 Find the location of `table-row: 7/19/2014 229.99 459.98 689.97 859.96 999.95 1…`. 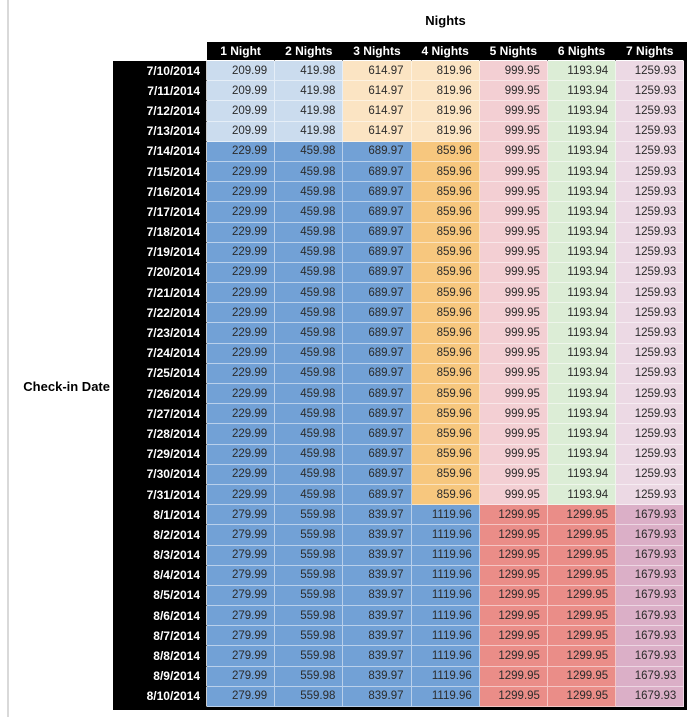

table-row: 7/19/2014 229.99 459.98 689.97 859.96 999.95 1… is located at coordinates (399, 252).